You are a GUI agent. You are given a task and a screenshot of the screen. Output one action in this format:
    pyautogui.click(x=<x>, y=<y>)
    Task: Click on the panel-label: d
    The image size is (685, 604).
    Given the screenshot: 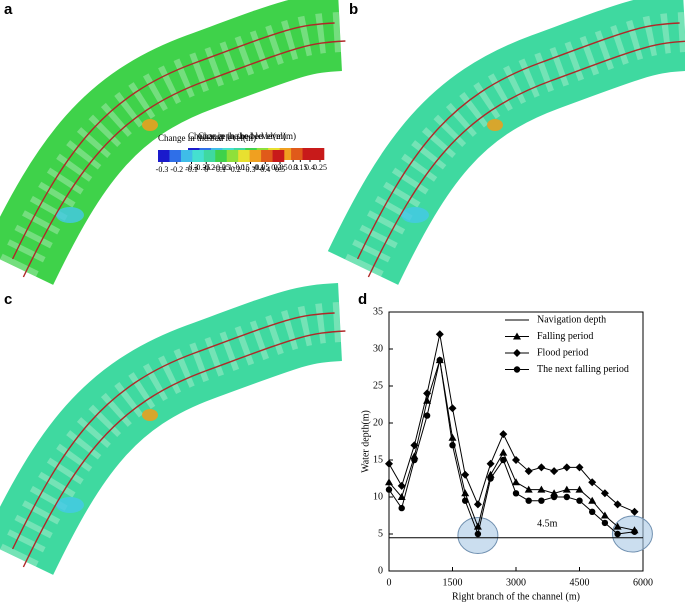 What is the action you would take?
    pyautogui.click(x=362, y=299)
    